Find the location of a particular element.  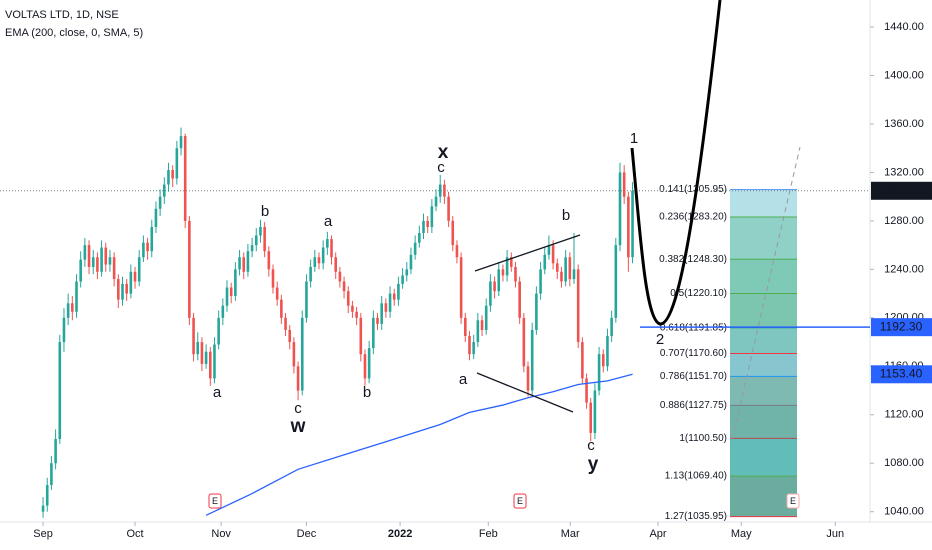

fib-label: 1.13(1069.40) is located at coordinates (696, 476).